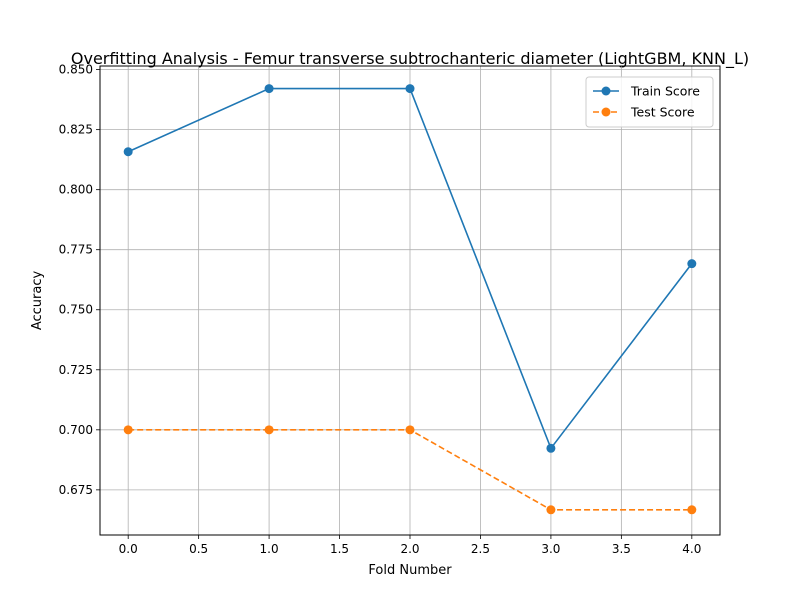 The image size is (800, 600). Describe the element at coordinates (480, 549) in the screenshot. I see `x-tick-label: 2.5` at that location.